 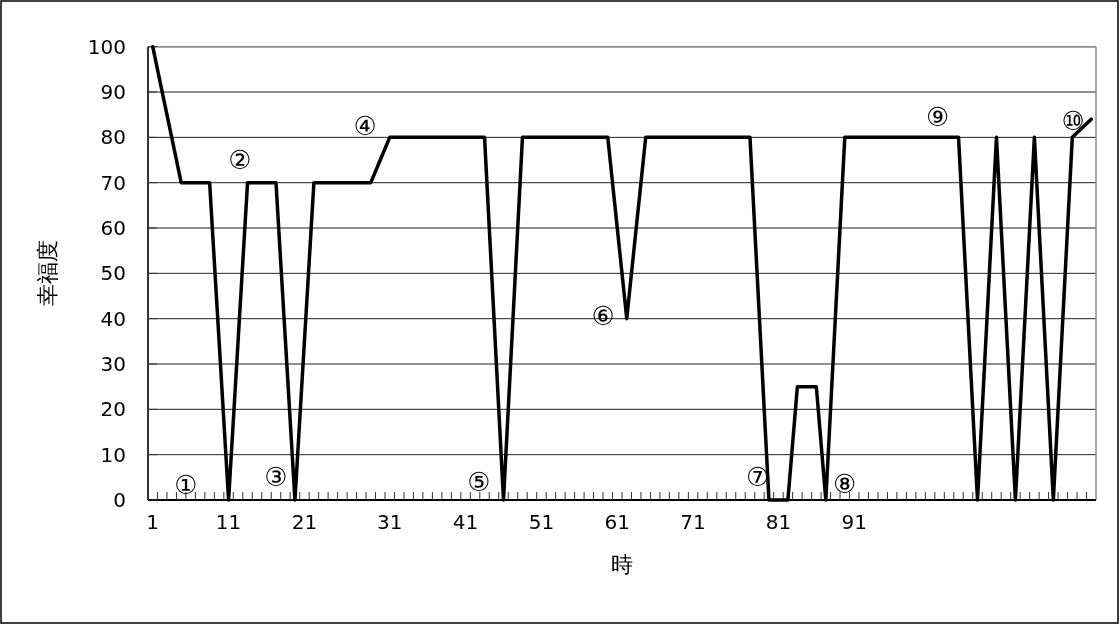 I want to click on annotation: ③, so click(x=276, y=477).